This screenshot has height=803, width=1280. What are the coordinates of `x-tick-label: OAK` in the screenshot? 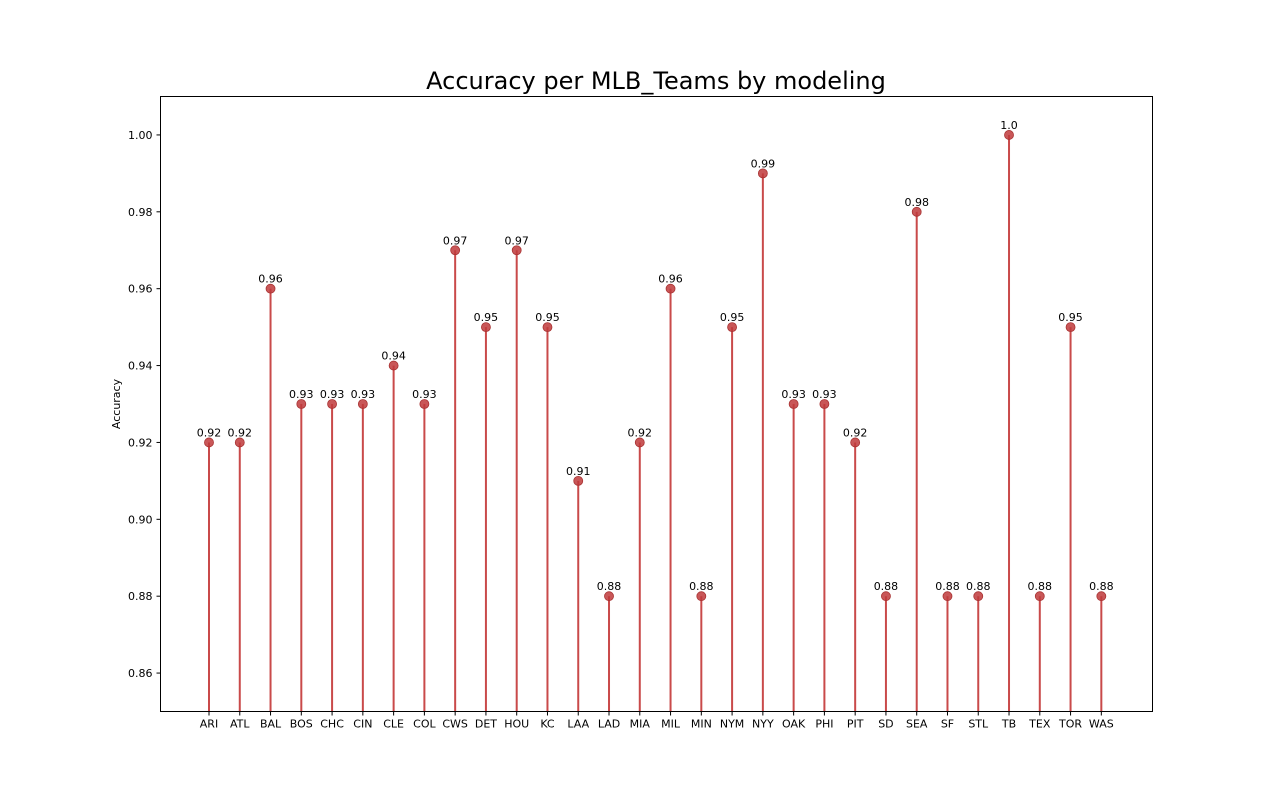 It's located at (794, 724).